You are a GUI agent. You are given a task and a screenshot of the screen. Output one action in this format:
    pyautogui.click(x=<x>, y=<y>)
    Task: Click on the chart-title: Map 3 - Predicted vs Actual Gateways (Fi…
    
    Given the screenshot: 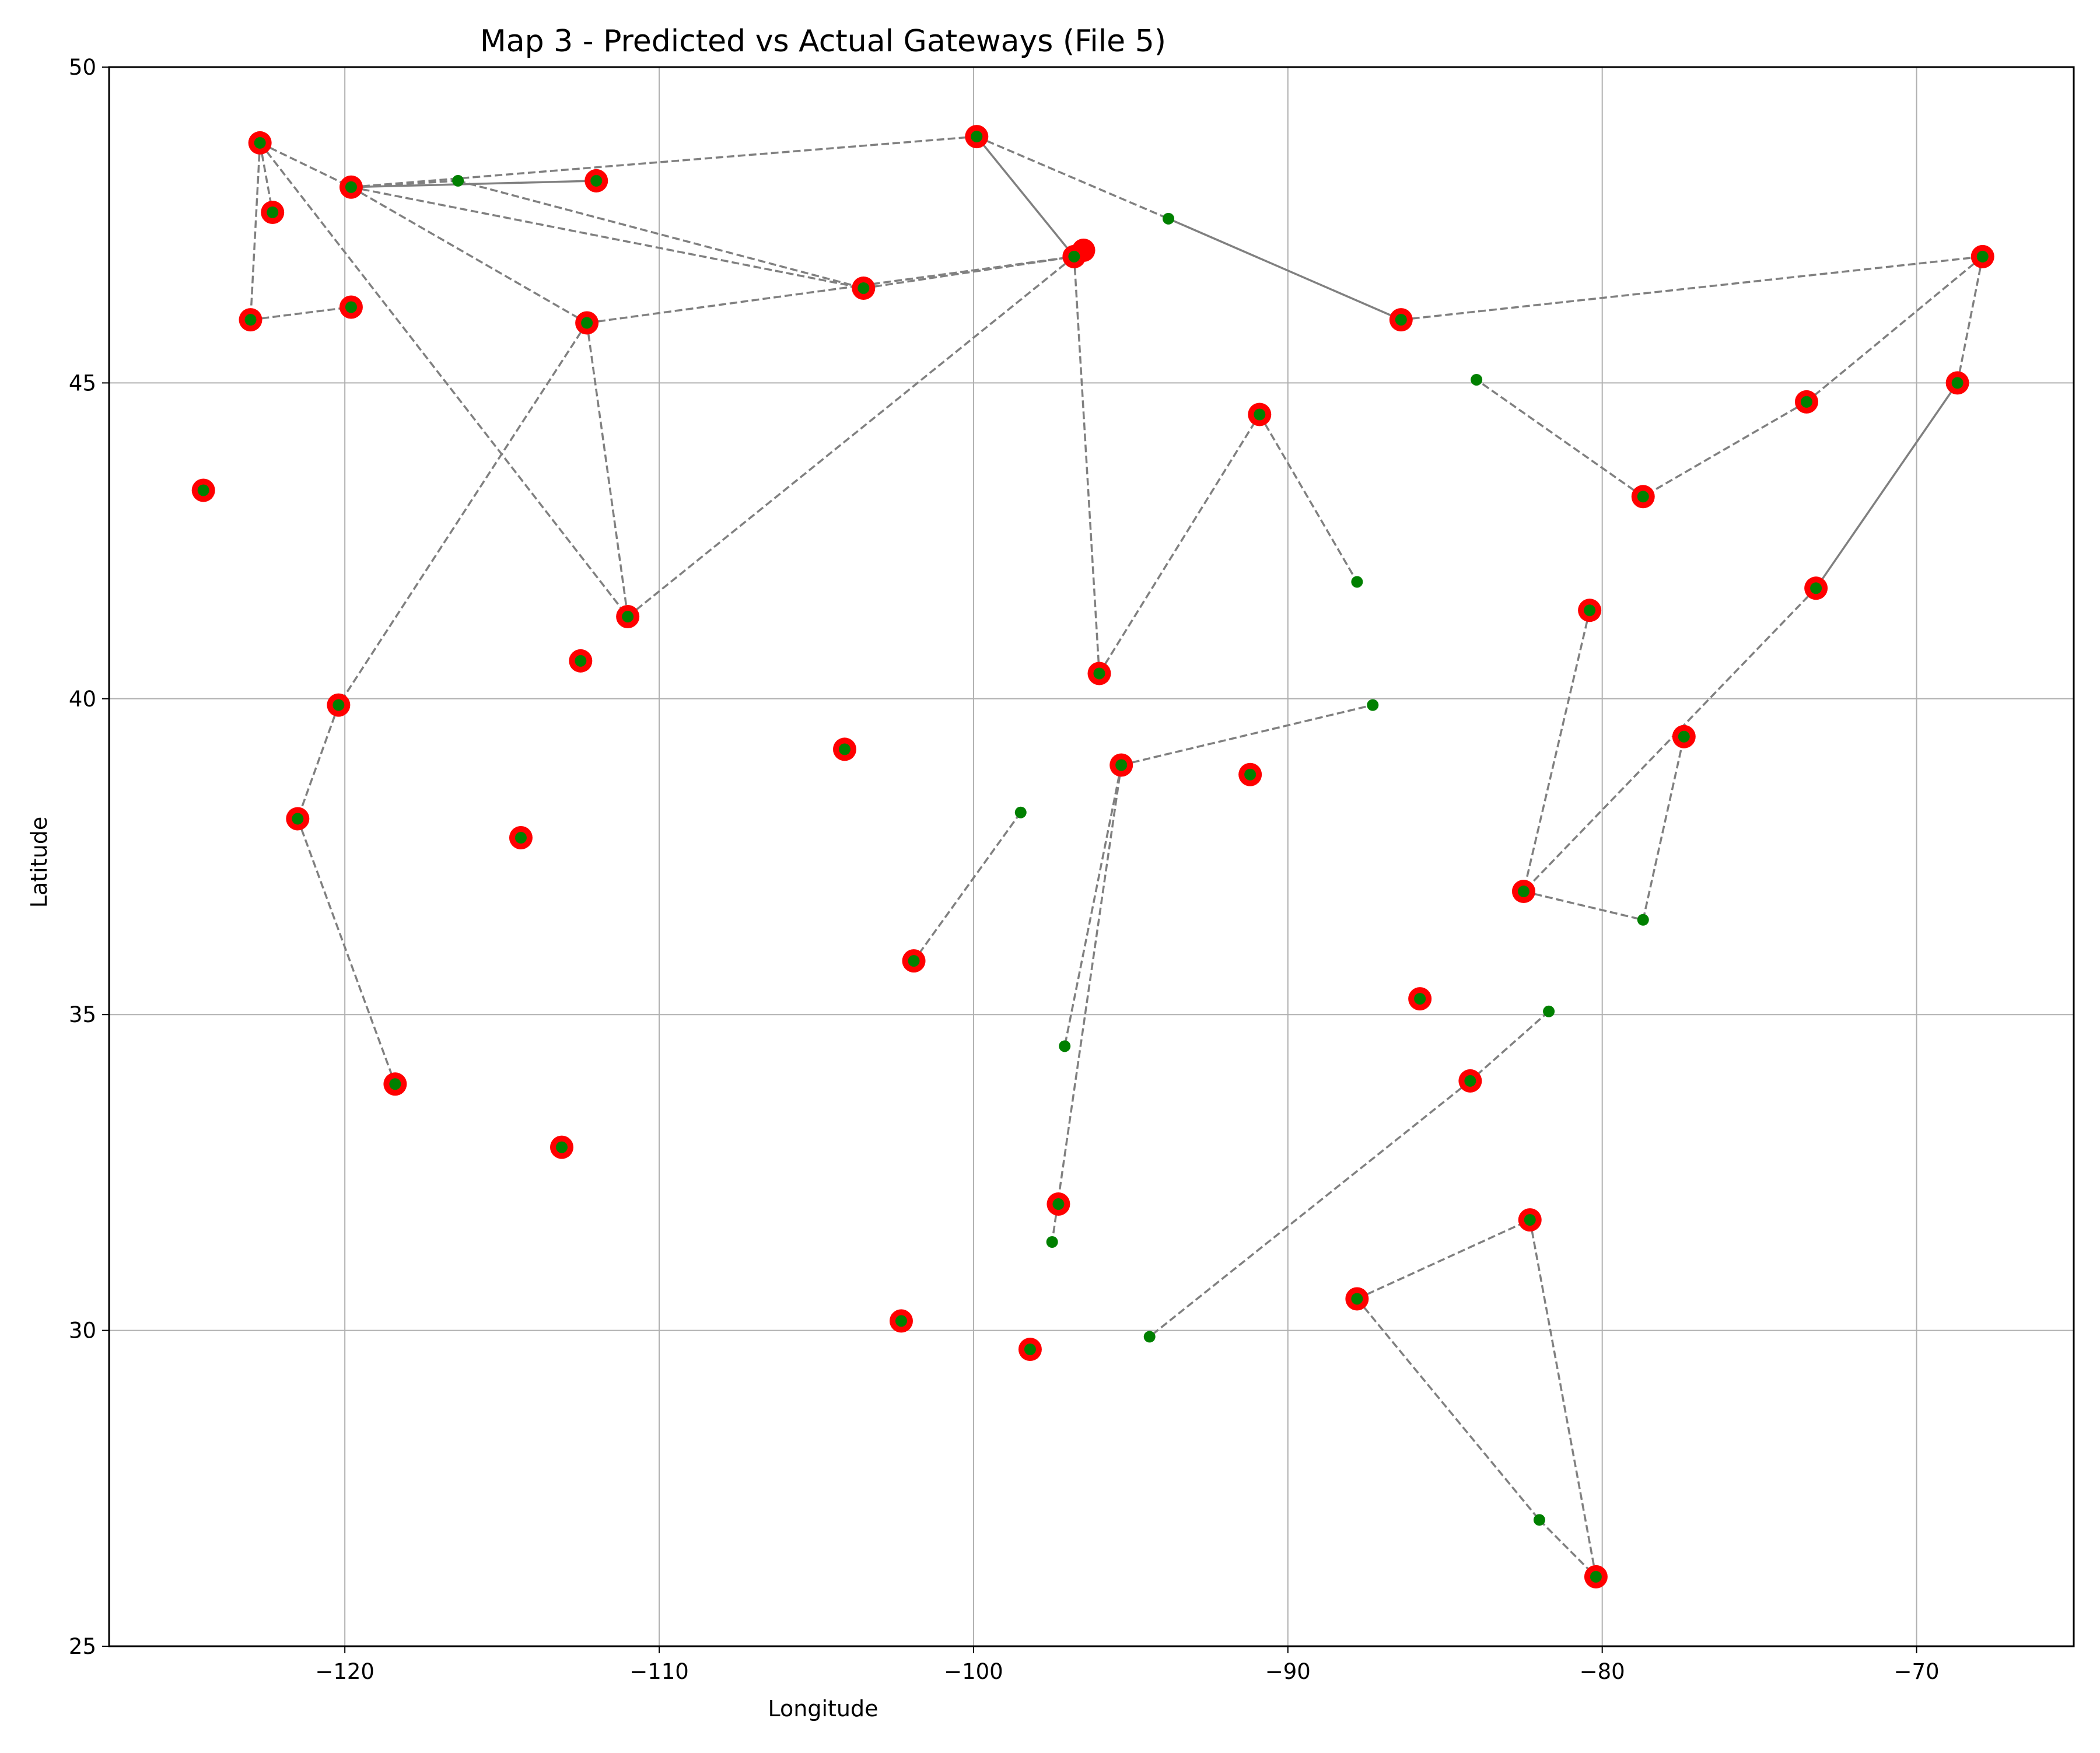 What is the action you would take?
    pyautogui.click(x=823, y=41)
    